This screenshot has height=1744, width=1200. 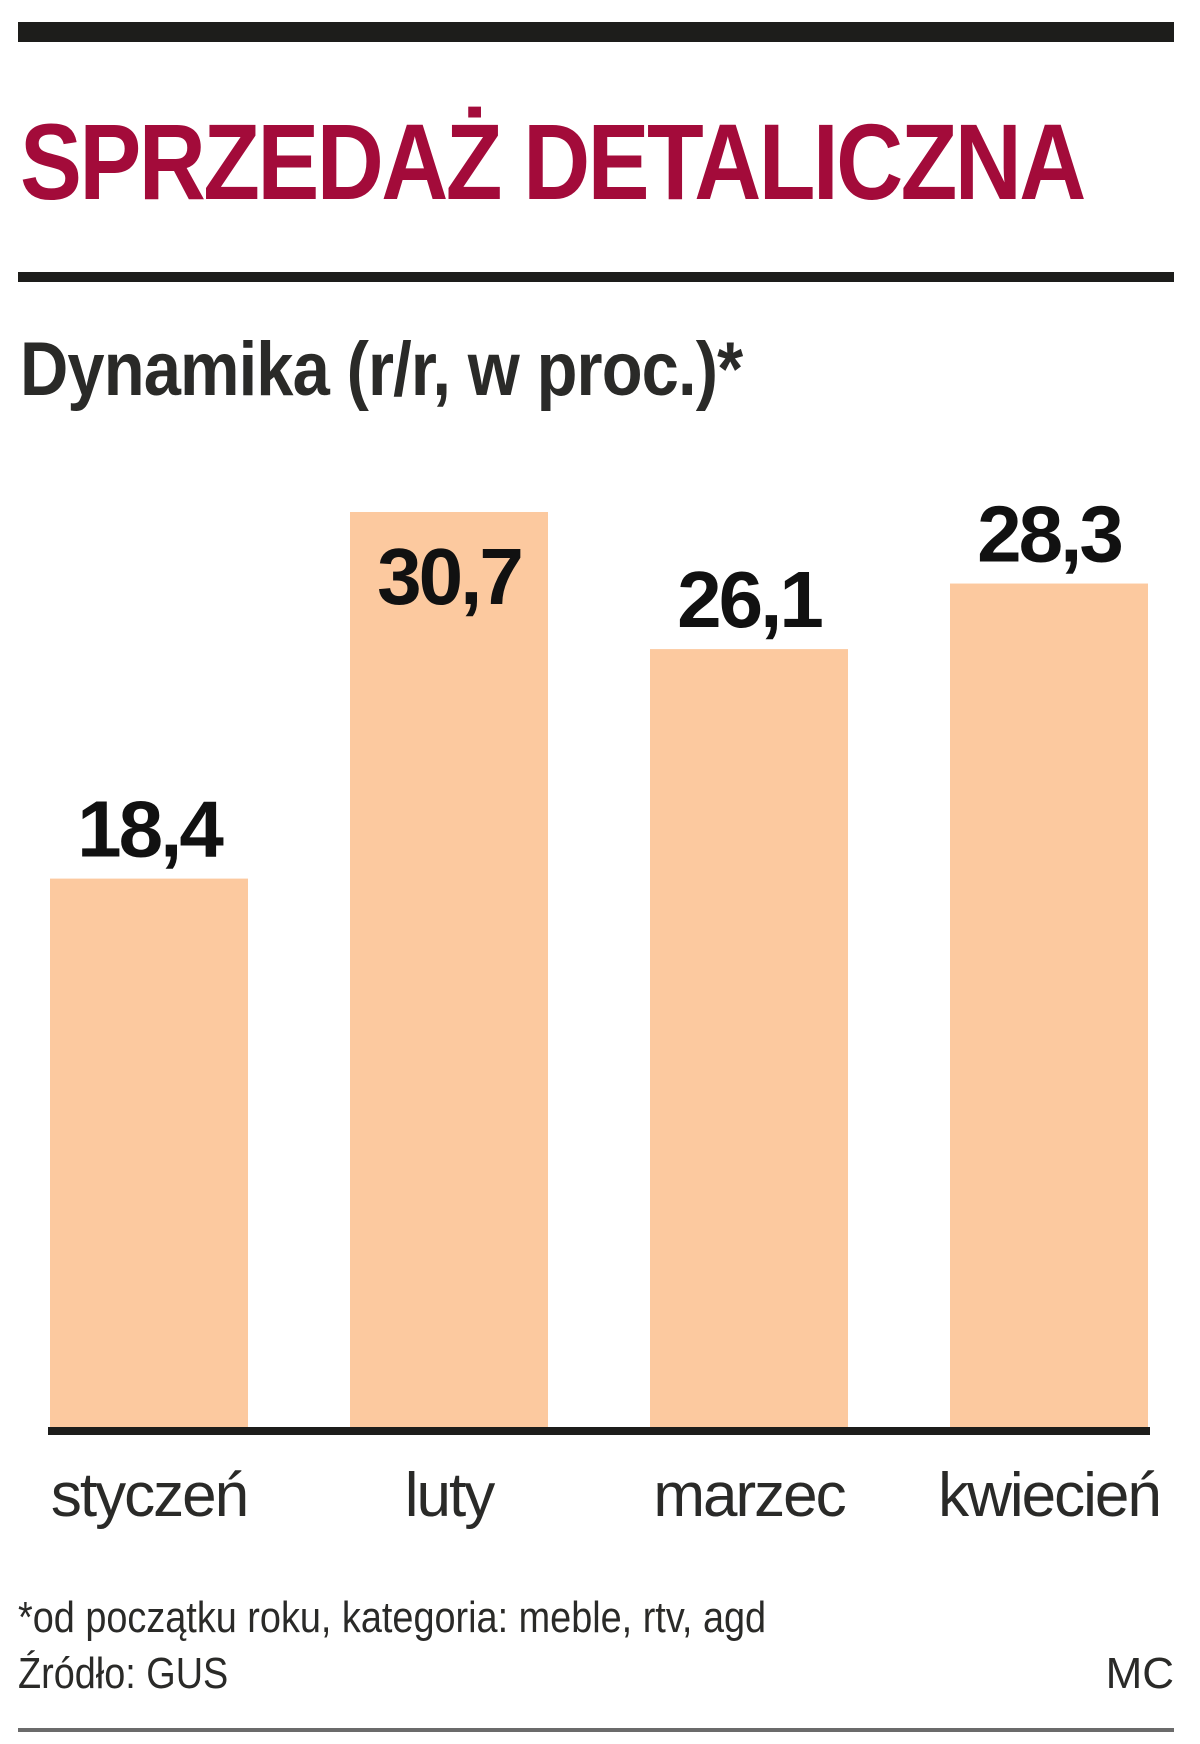 What do you see at coordinates (1049, 534) in the screenshot?
I see `value-label-3: 28,3` at bounding box center [1049, 534].